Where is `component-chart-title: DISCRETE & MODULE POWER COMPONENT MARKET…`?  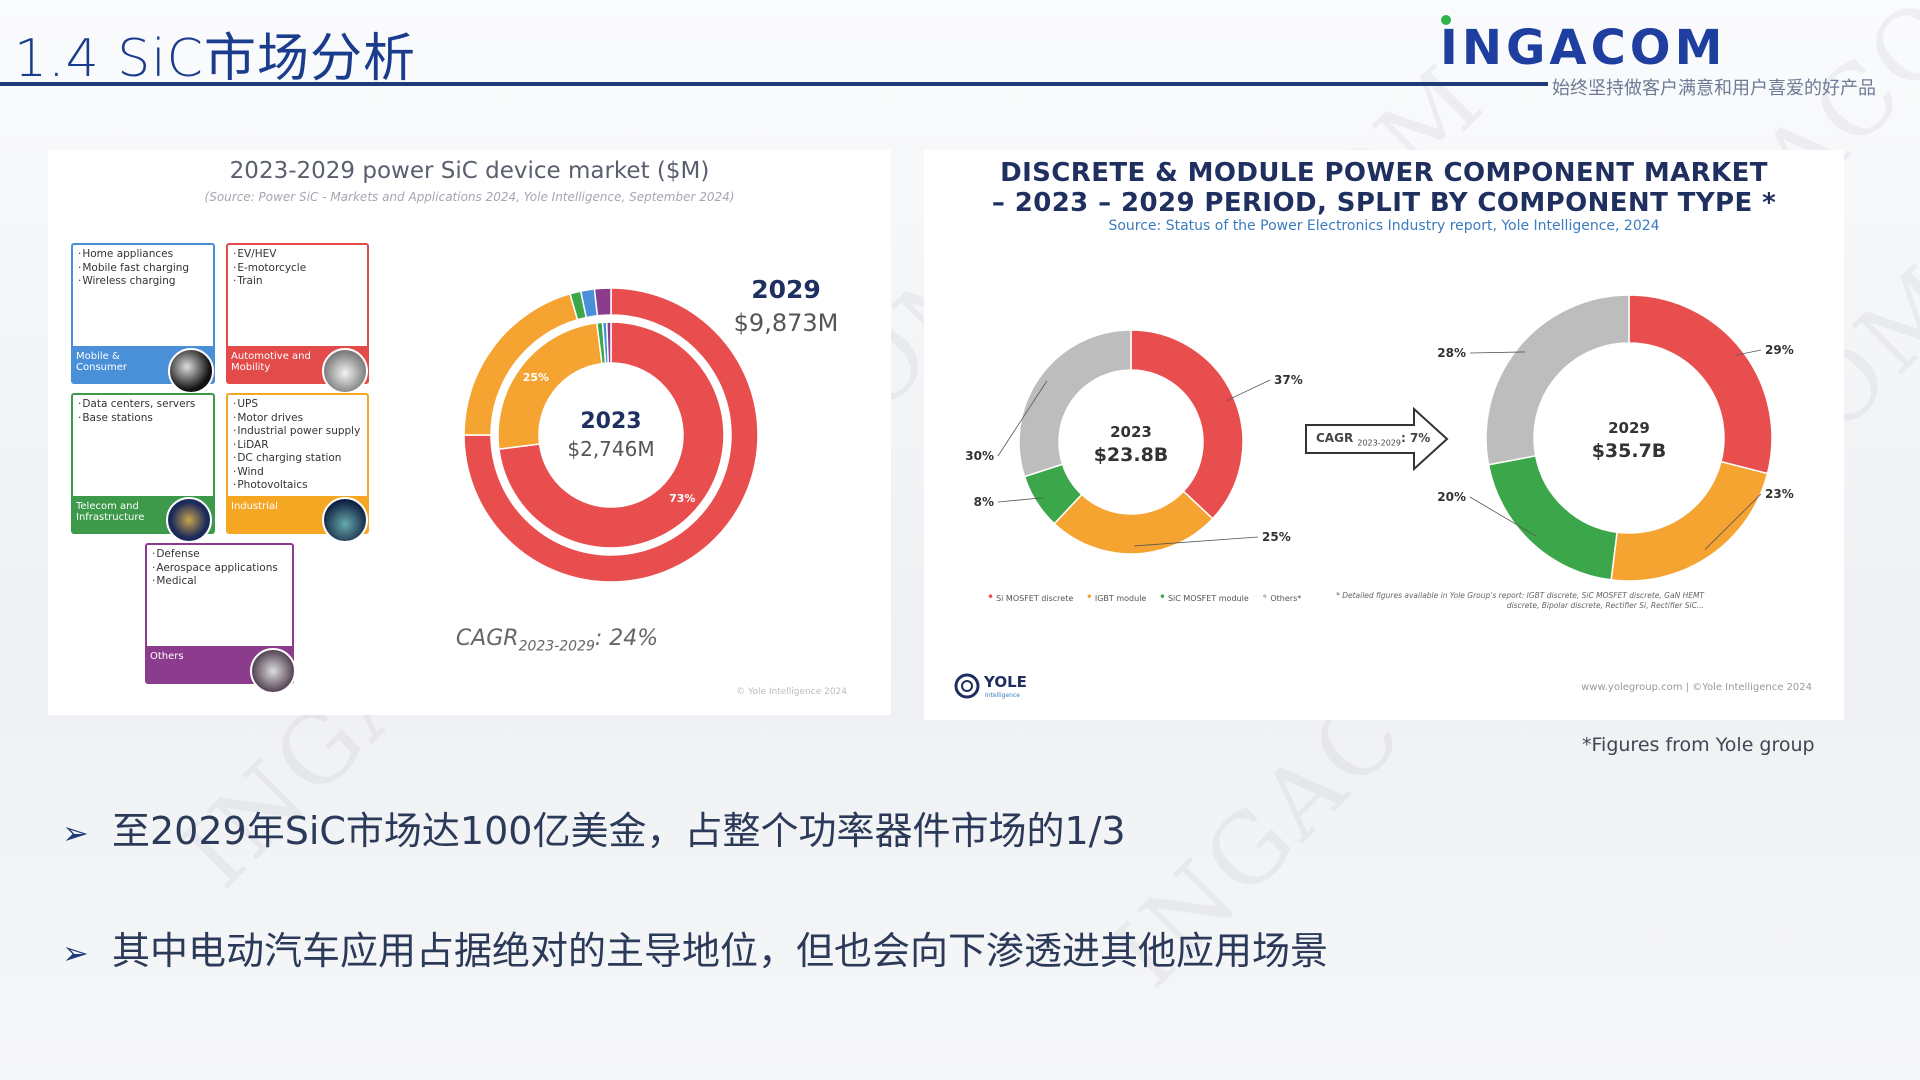 component-chart-title: DISCRETE & MODULE POWER COMPONENT MARKET… is located at coordinates (1384, 188).